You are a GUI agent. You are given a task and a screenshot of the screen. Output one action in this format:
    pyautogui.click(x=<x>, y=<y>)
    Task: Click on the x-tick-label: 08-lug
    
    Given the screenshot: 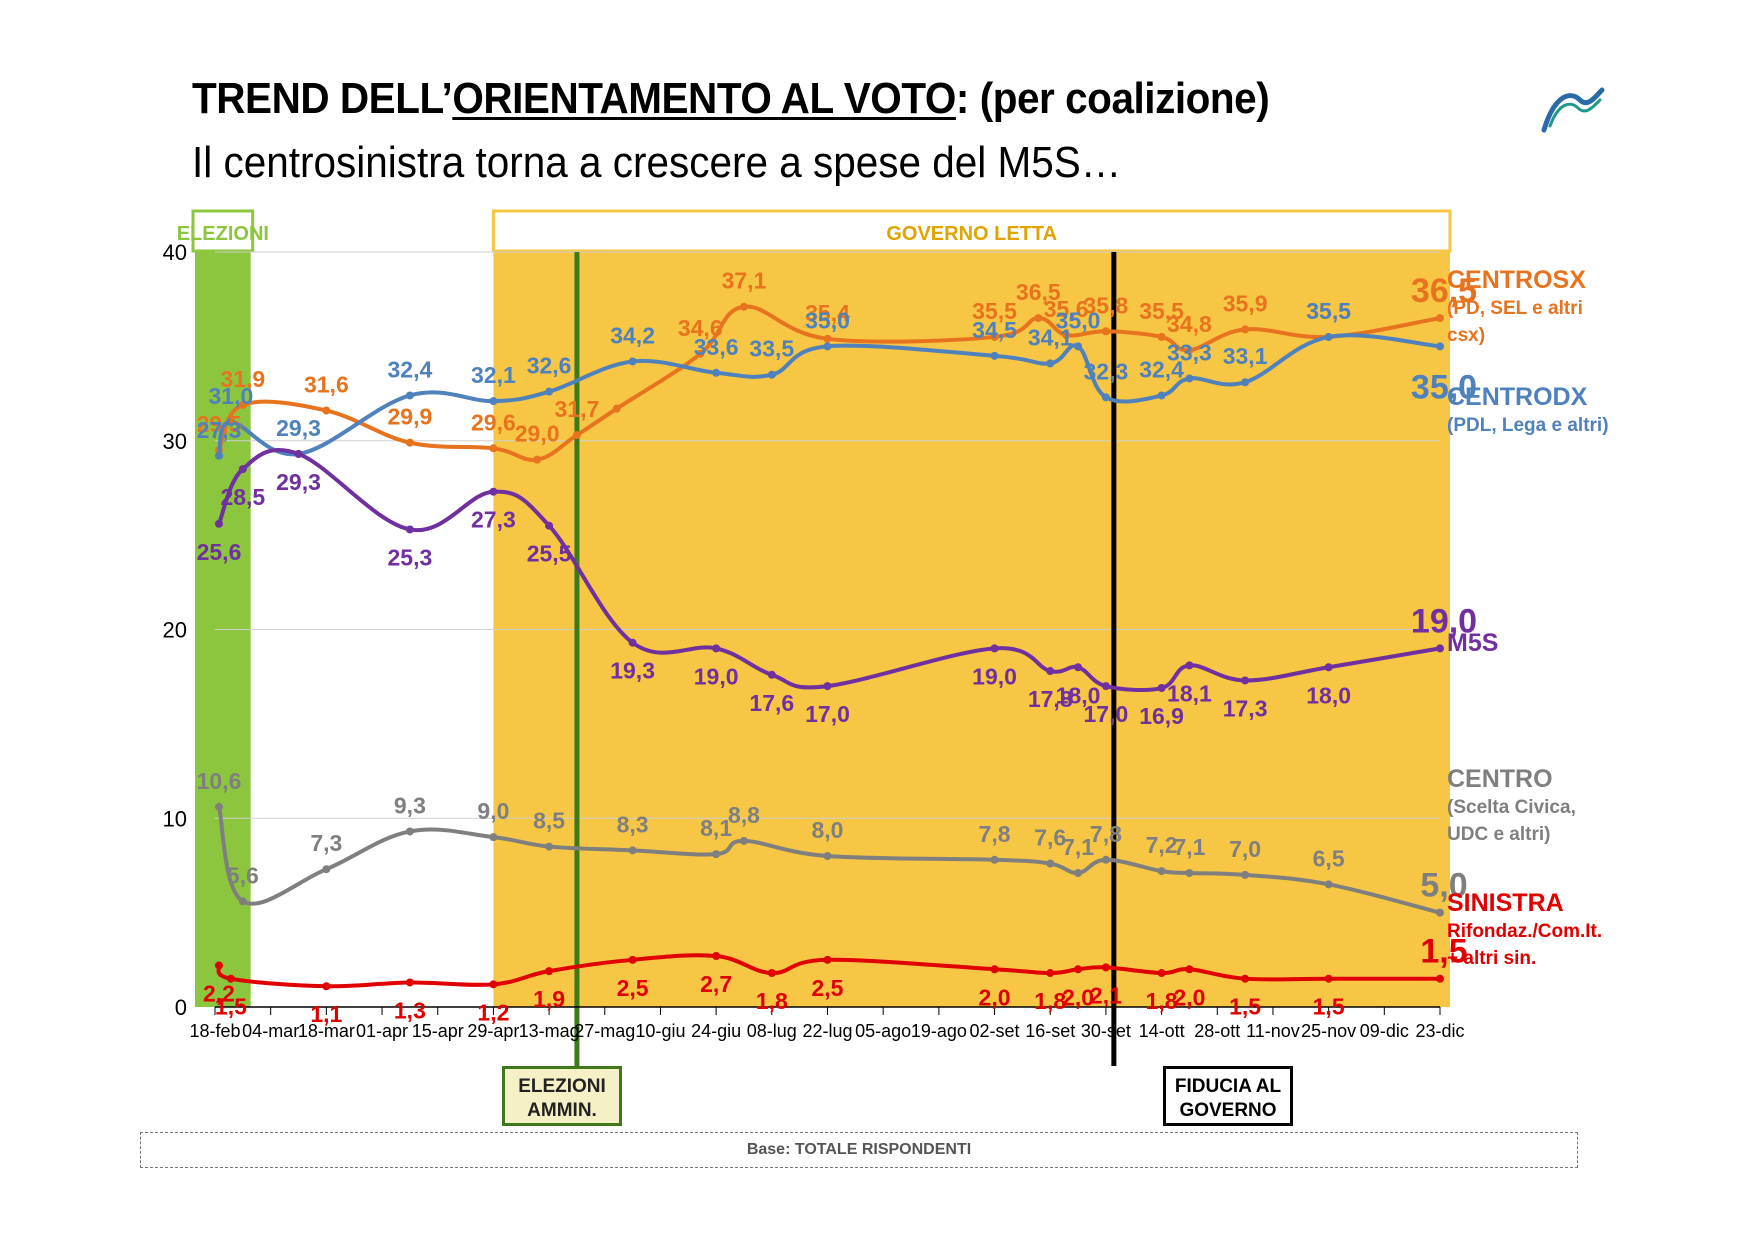 What is the action you would take?
    pyautogui.click(x=772, y=1031)
    